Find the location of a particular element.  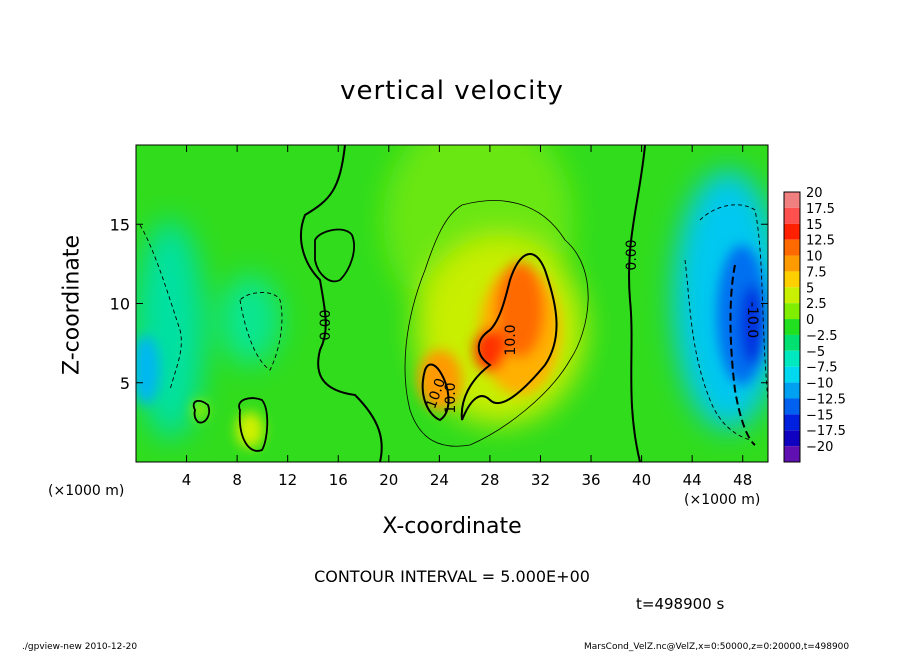

footer-left-text: ./gpview-new 2010-12-20 is located at coordinates (80, 647).